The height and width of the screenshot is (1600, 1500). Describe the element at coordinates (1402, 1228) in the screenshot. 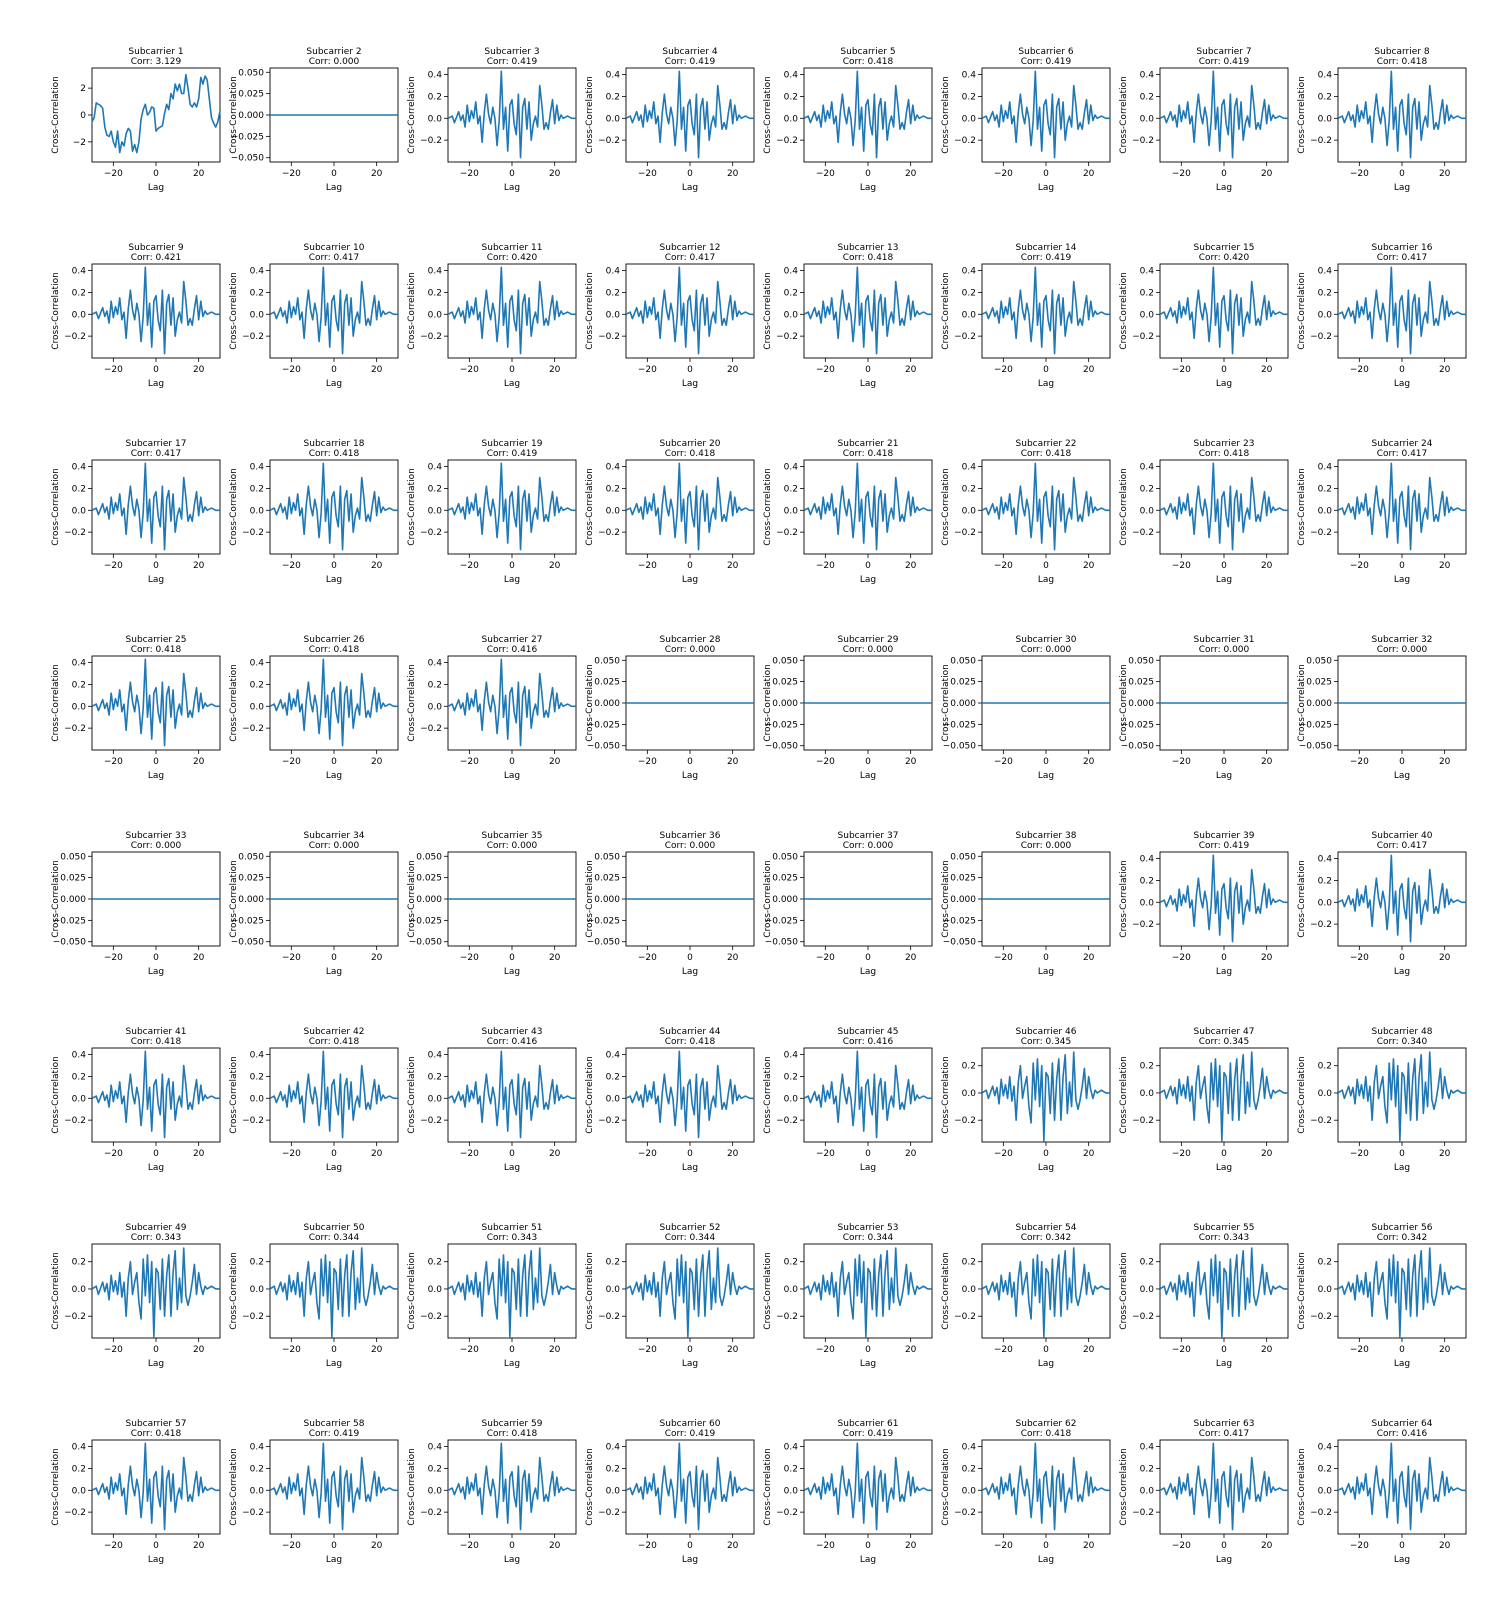

I see `subplot-title: Subcarrier 56` at that location.